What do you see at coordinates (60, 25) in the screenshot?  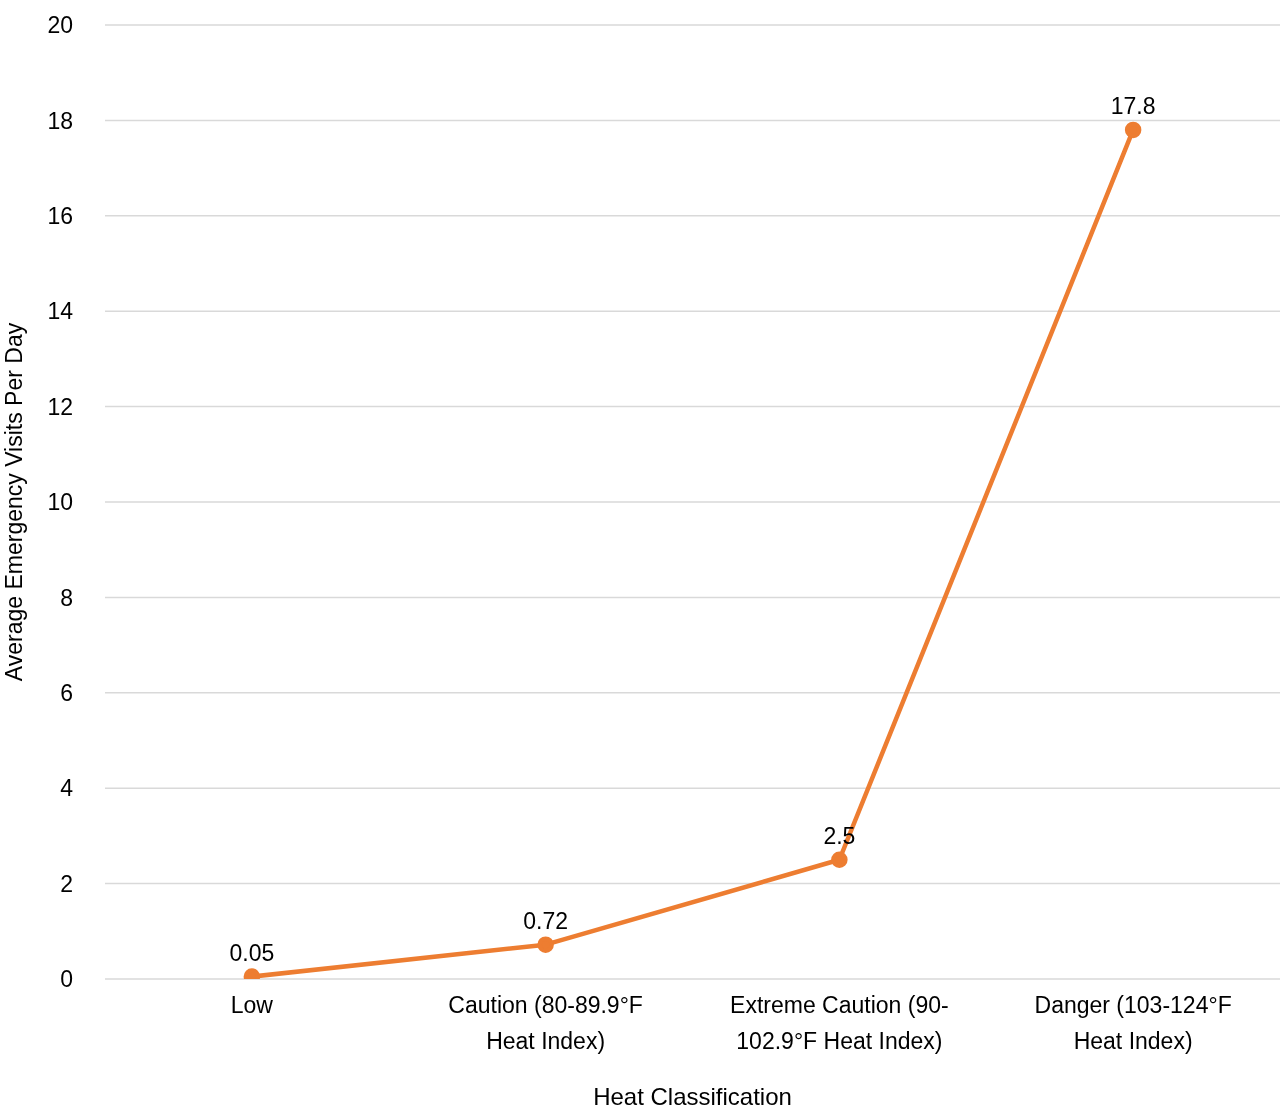 I see `y-tick-label: 20` at bounding box center [60, 25].